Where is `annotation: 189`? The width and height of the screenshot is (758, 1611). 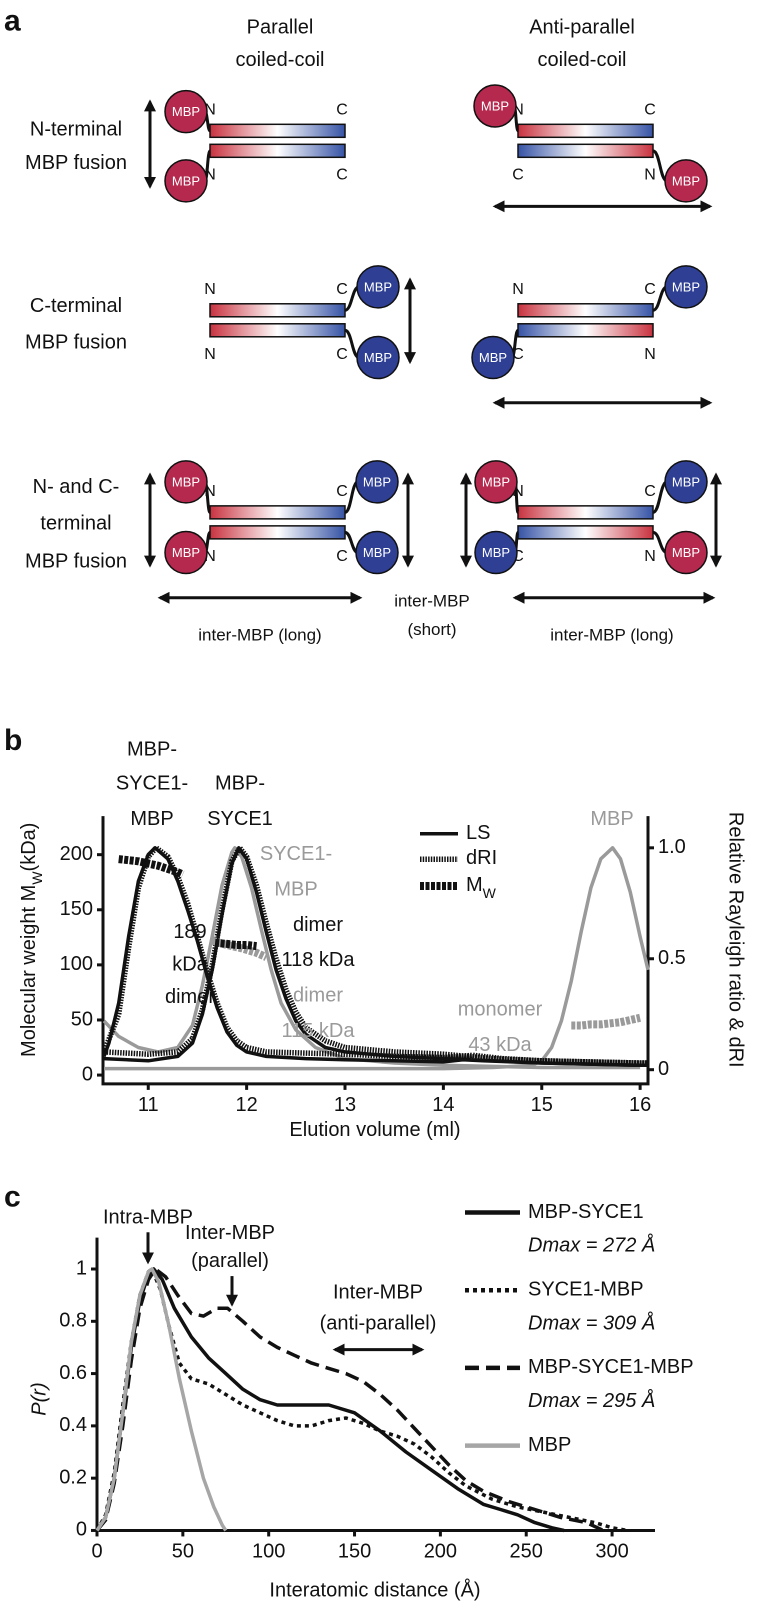 annotation: 189 is located at coordinates (189, 932).